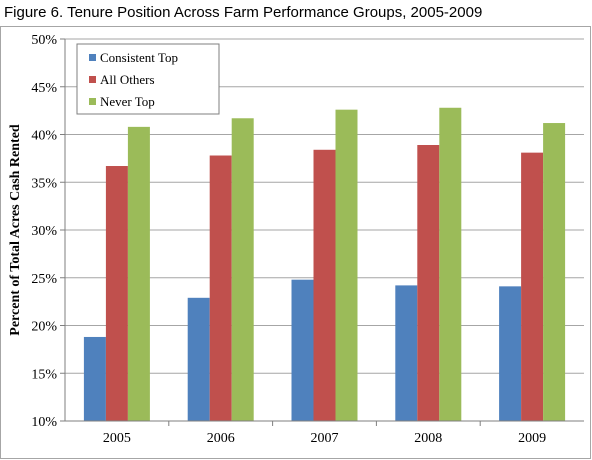 The height and width of the screenshot is (460, 592). What do you see at coordinates (532, 286) in the screenshot?
I see `bar-all-others-2009` at bounding box center [532, 286].